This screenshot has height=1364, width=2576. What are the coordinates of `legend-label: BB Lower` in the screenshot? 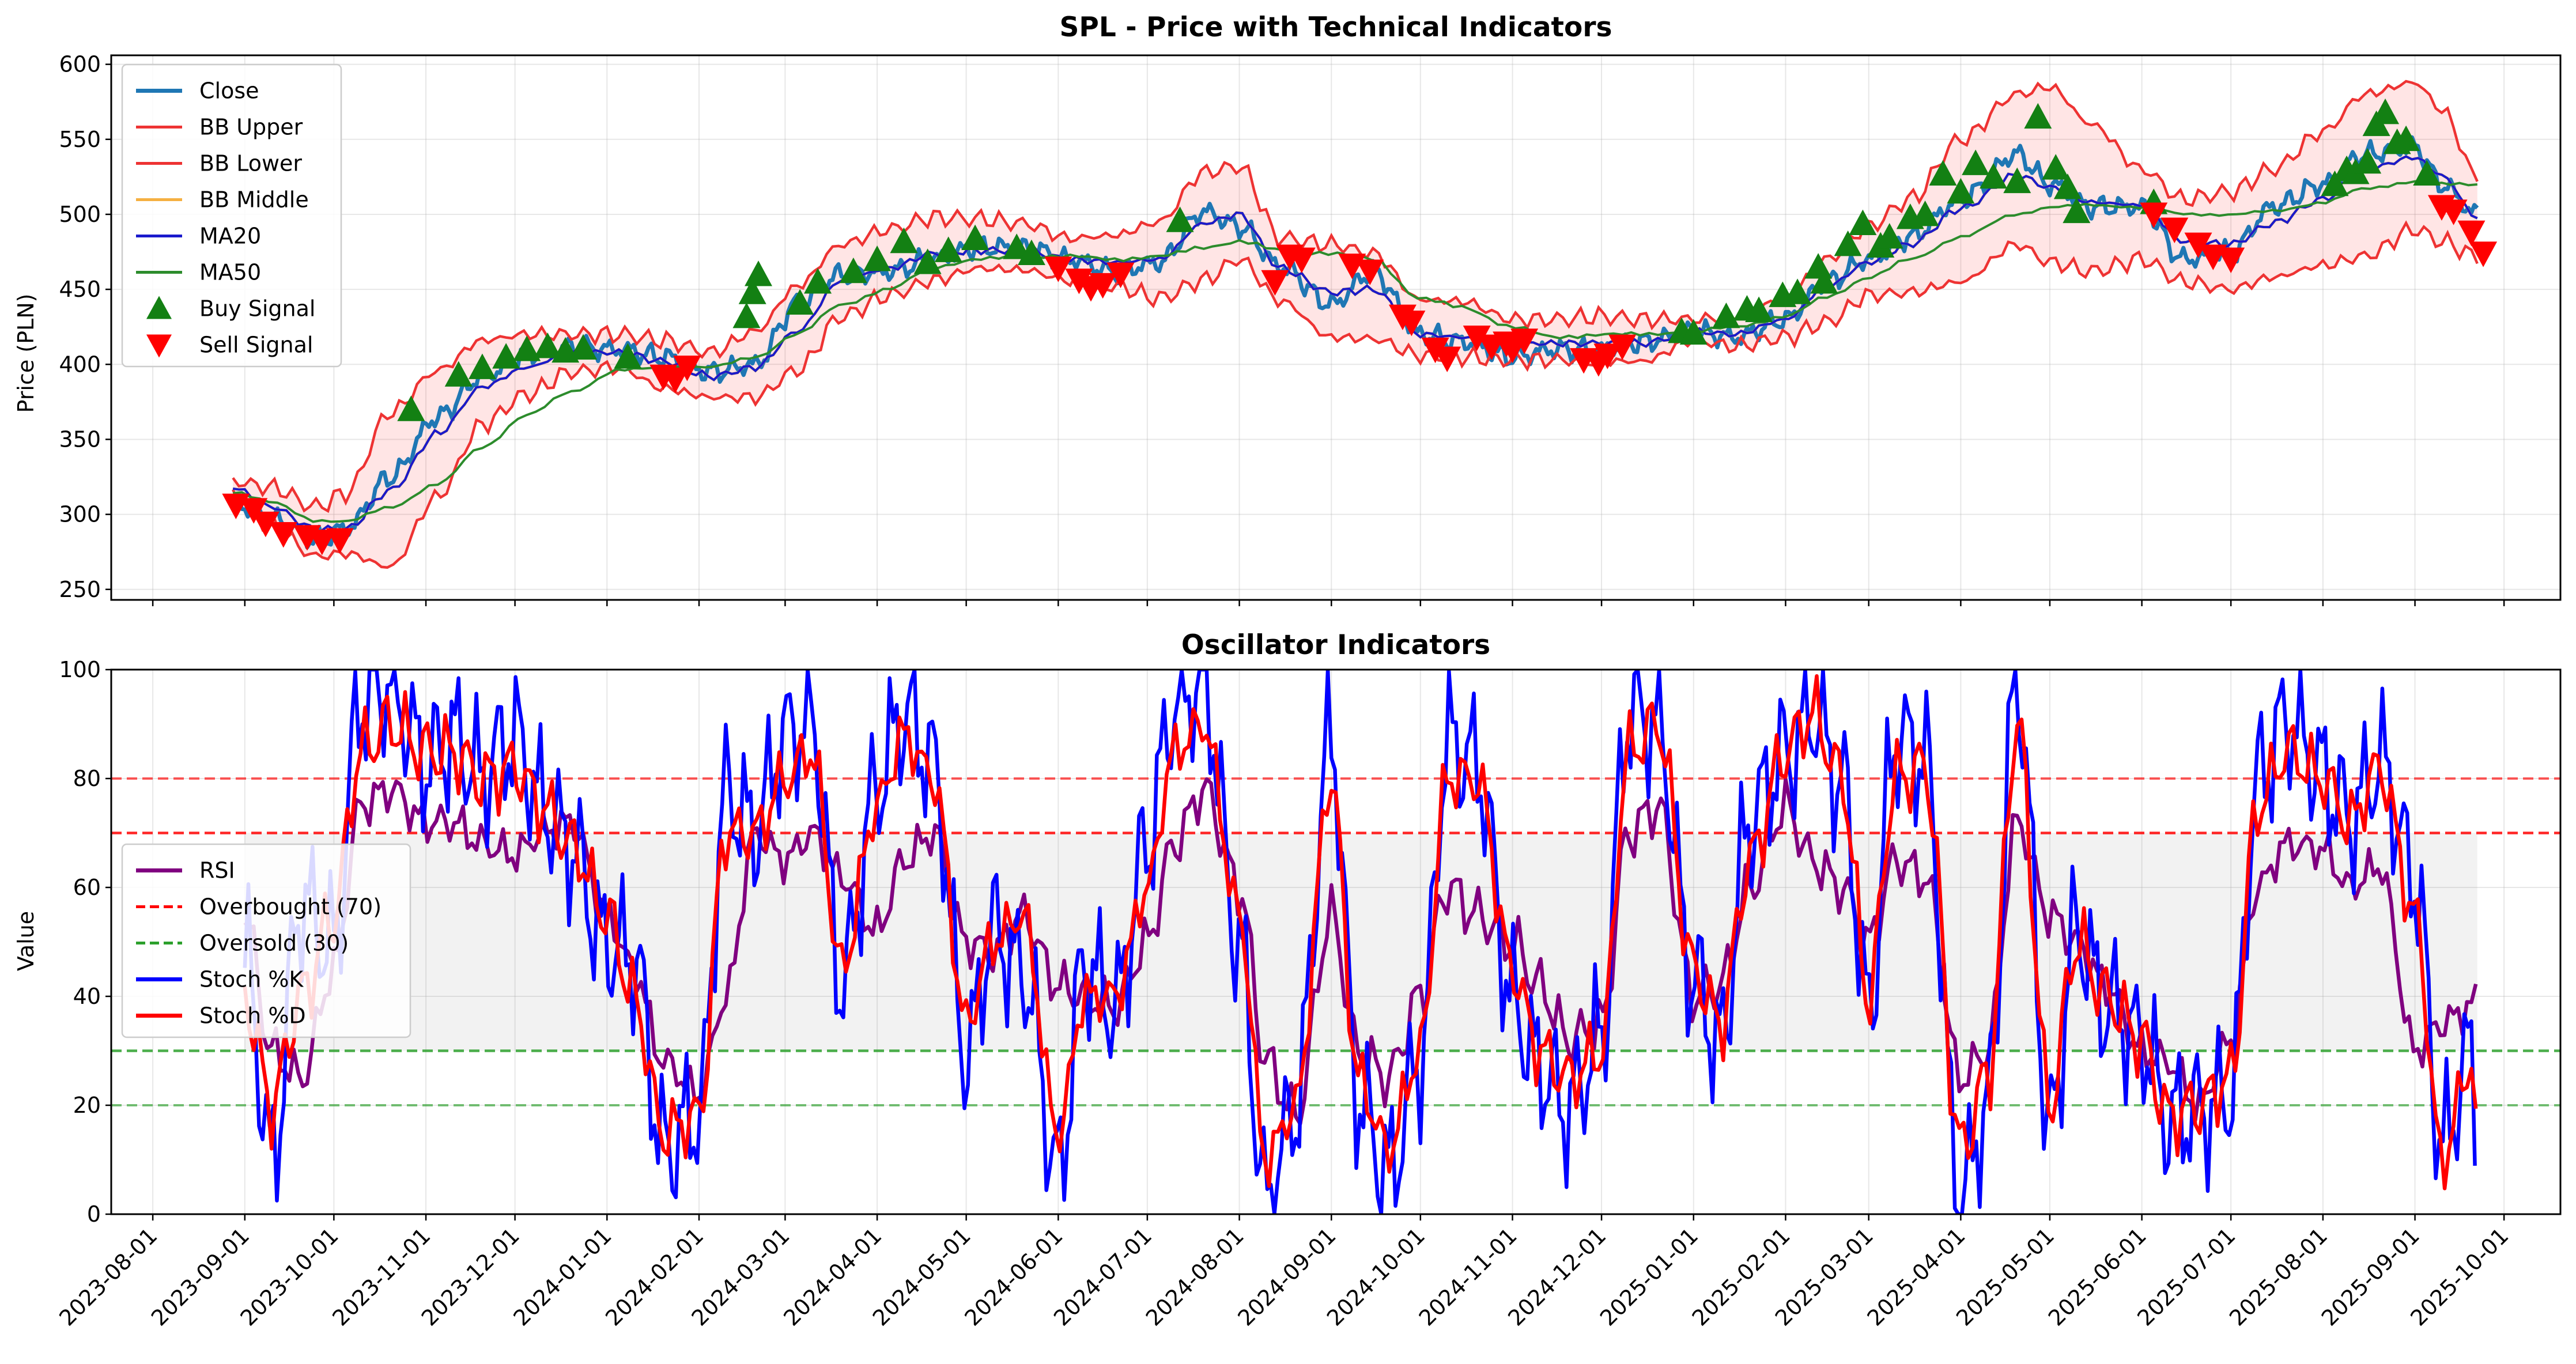 It's located at (250, 163).